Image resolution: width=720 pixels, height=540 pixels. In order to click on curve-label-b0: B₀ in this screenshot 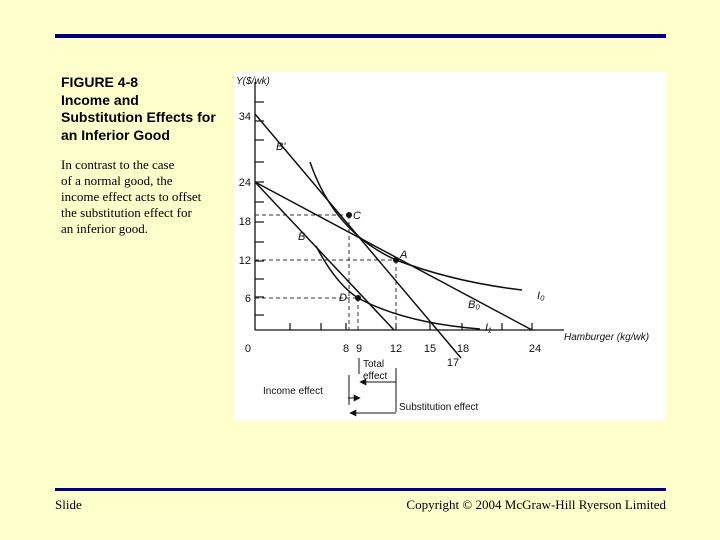, I will do `click(474, 305)`.